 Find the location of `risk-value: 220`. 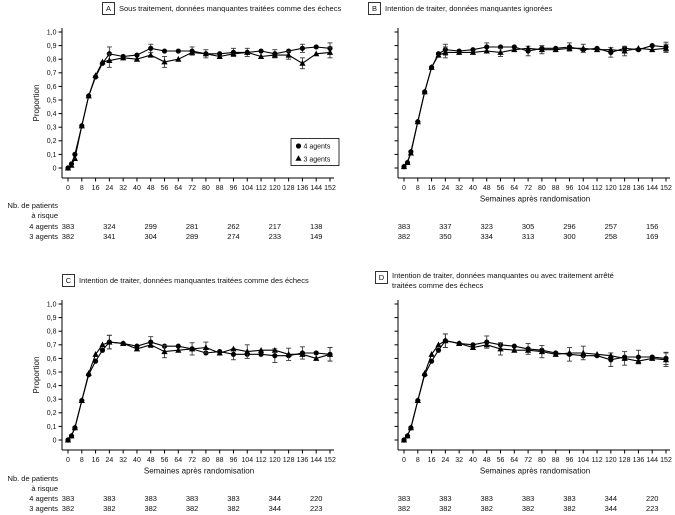

risk-value: 220 is located at coordinates (652, 498).